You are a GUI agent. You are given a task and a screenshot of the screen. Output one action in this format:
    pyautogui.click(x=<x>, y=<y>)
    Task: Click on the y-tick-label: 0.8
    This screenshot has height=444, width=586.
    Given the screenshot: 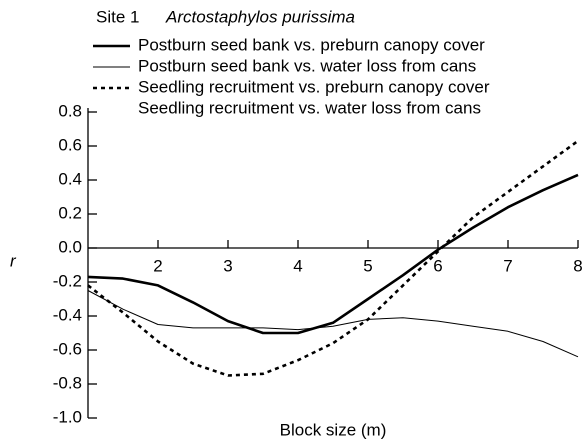 What is the action you would take?
    pyautogui.click(x=70, y=110)
    